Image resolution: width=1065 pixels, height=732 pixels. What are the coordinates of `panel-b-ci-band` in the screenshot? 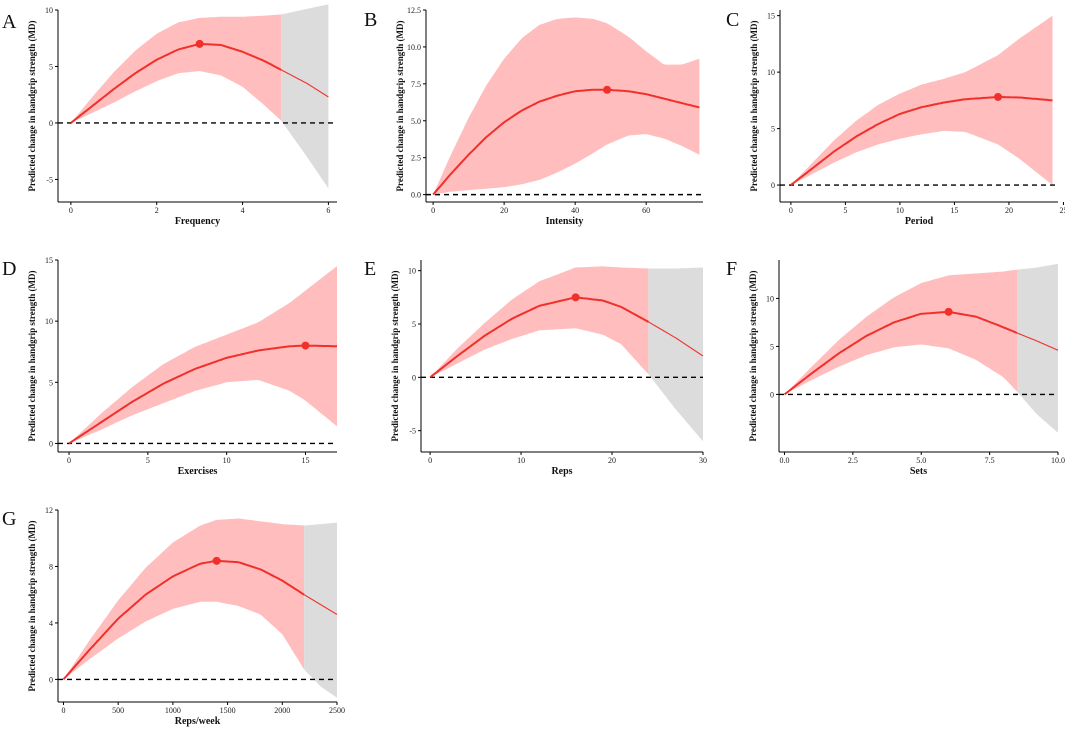 It's located at (566, 106).